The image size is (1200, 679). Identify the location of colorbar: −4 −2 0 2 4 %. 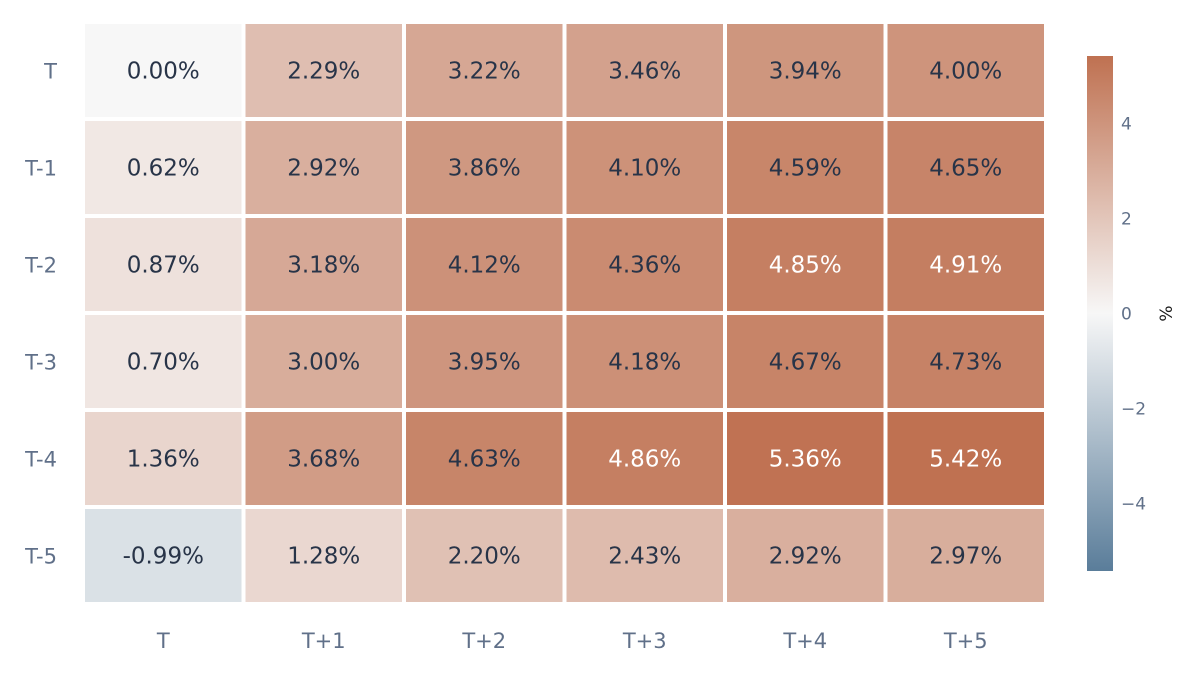
(1132, 313).